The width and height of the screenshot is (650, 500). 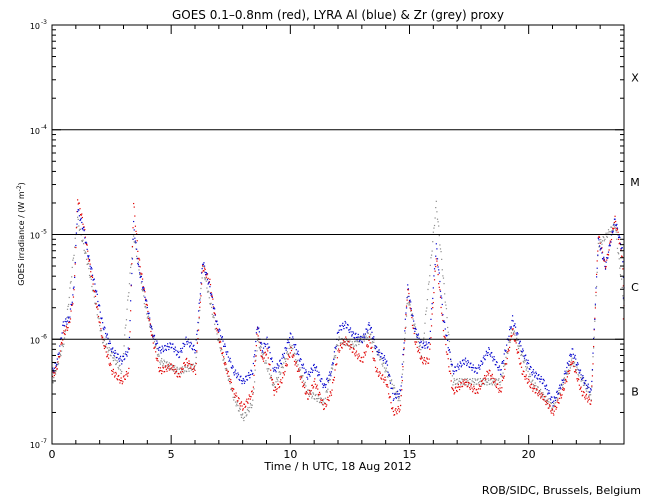 What do you see at coordinates (35, 131) in the screenshot?
I see `y-tick-label: 10` at bounding box center [35, 131].